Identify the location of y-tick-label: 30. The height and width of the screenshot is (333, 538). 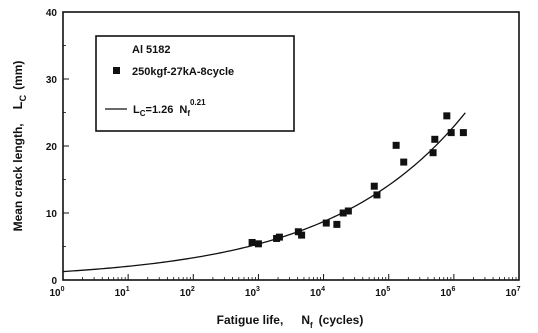
(52, 80).